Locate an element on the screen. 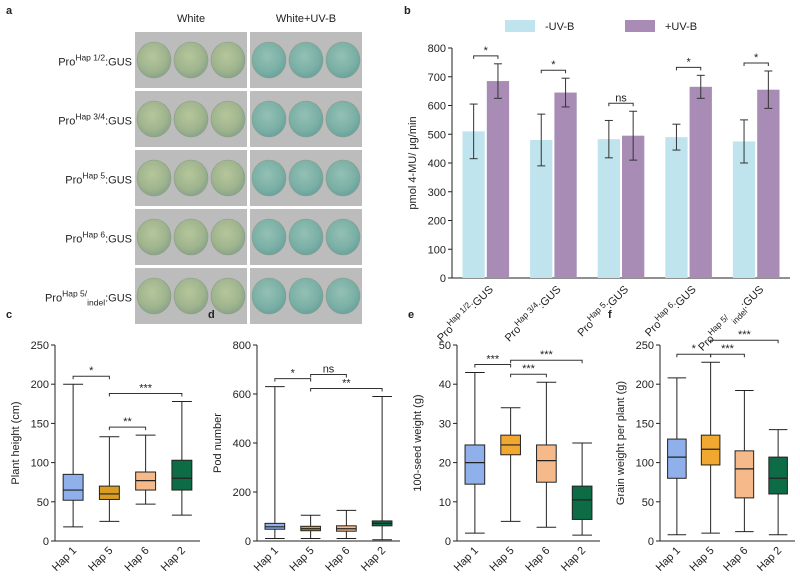 This screenshot has height=581, width=800. y-tick-label: 20 is located at coordinates (445, 464).